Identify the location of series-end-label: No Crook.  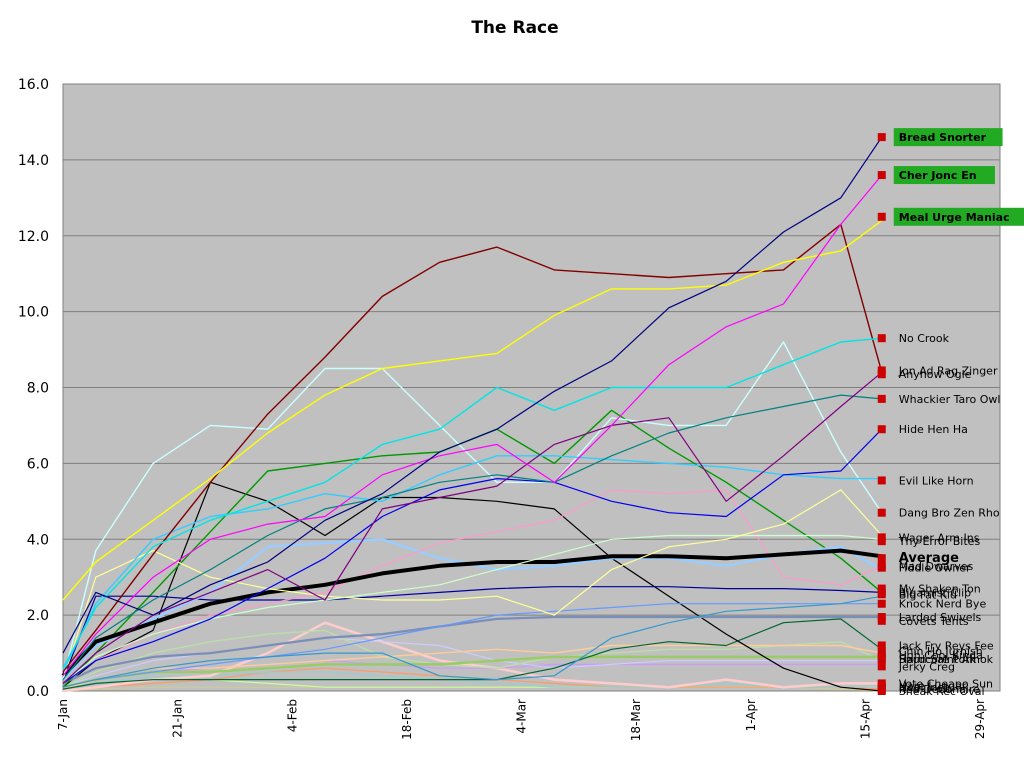
(924, 338).